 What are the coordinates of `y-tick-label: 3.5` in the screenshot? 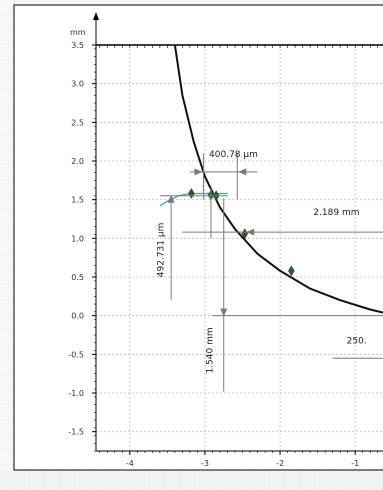 It's located at (77, 45).